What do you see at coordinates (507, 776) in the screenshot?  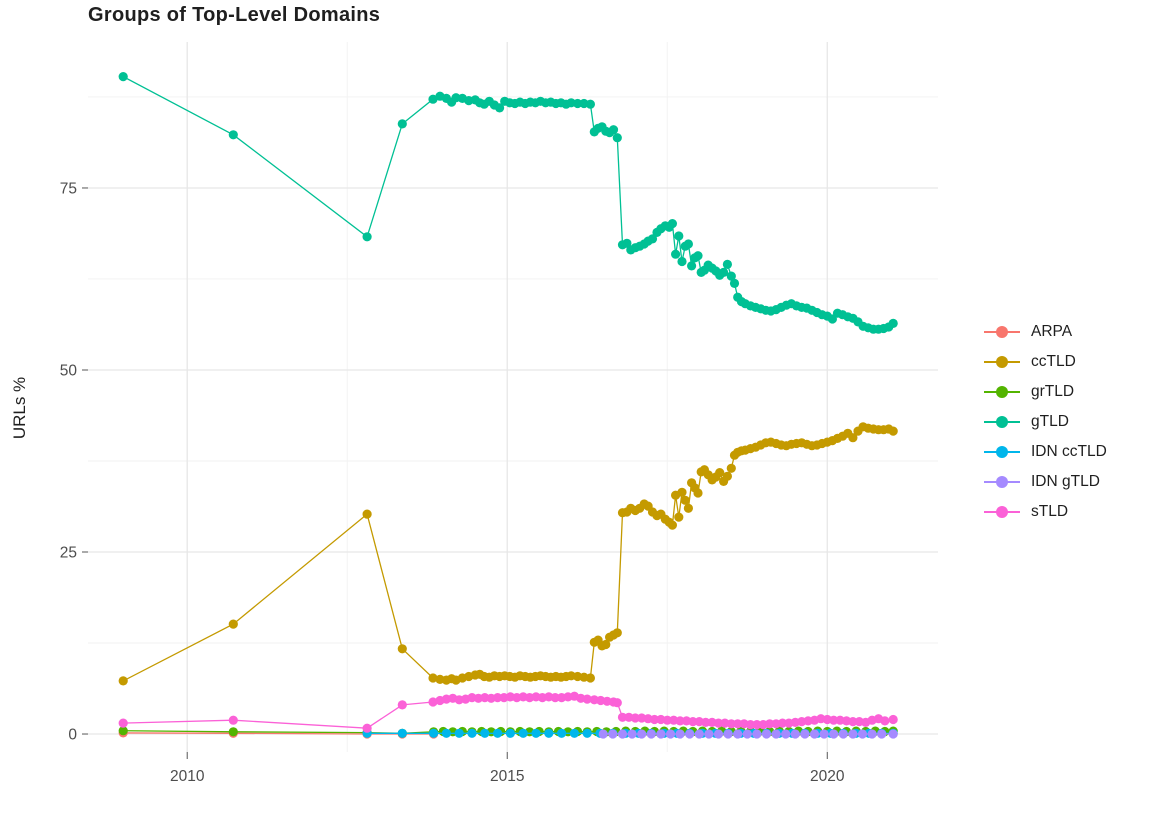 I see `x-tick-label: 2015` at bounding box center [507, 776].